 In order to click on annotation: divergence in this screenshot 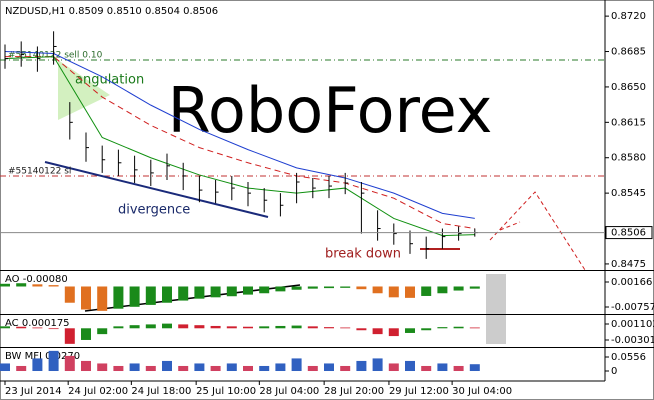, I will do `click(154, 210)`.